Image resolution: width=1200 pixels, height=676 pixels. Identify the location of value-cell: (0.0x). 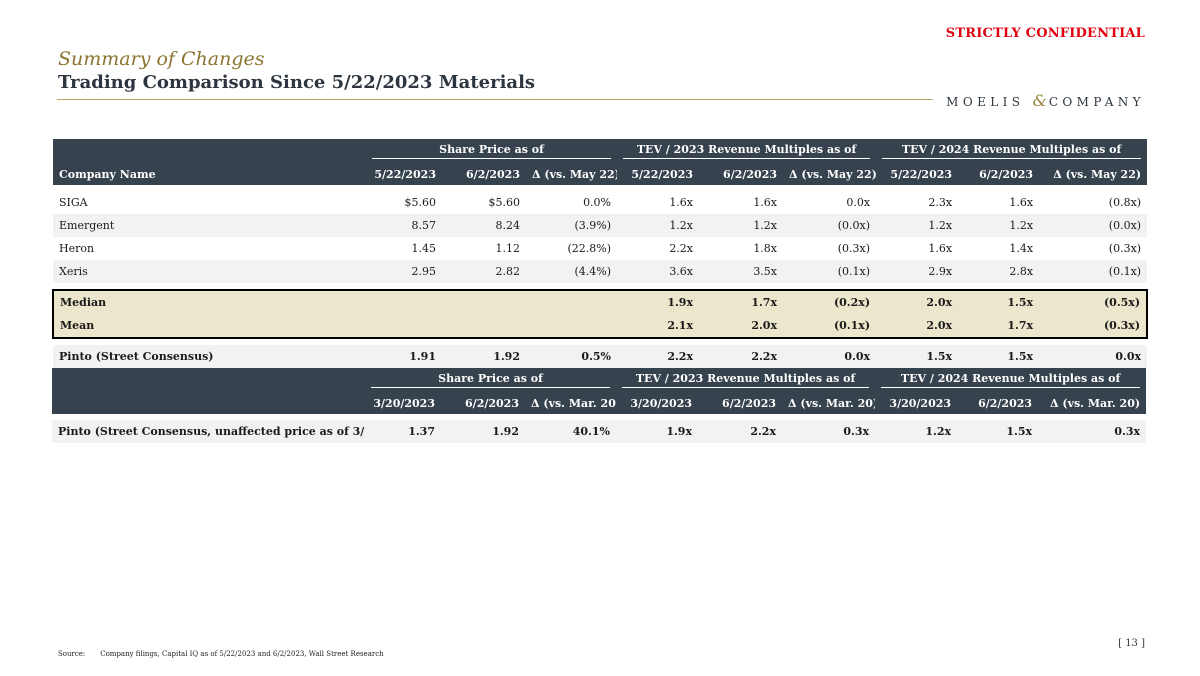
(1093, 225).